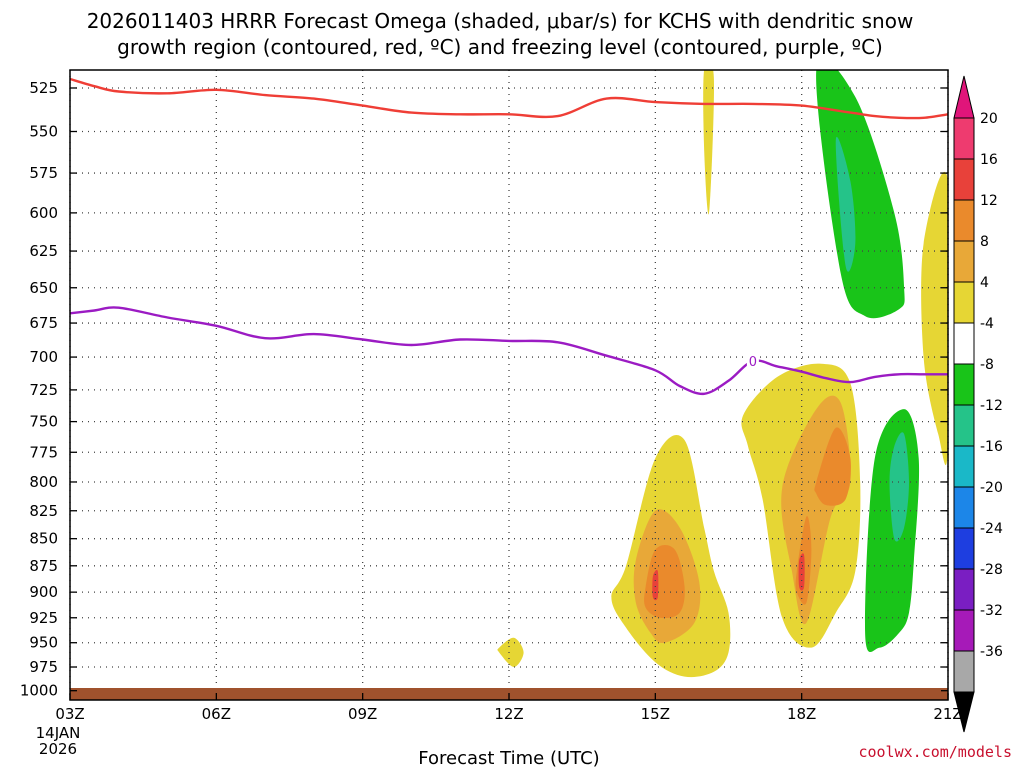 Image resolution: width=1024 pixels, height=768 pixels. I want to click on colorbar-label-6: -8, so click(987, 365).